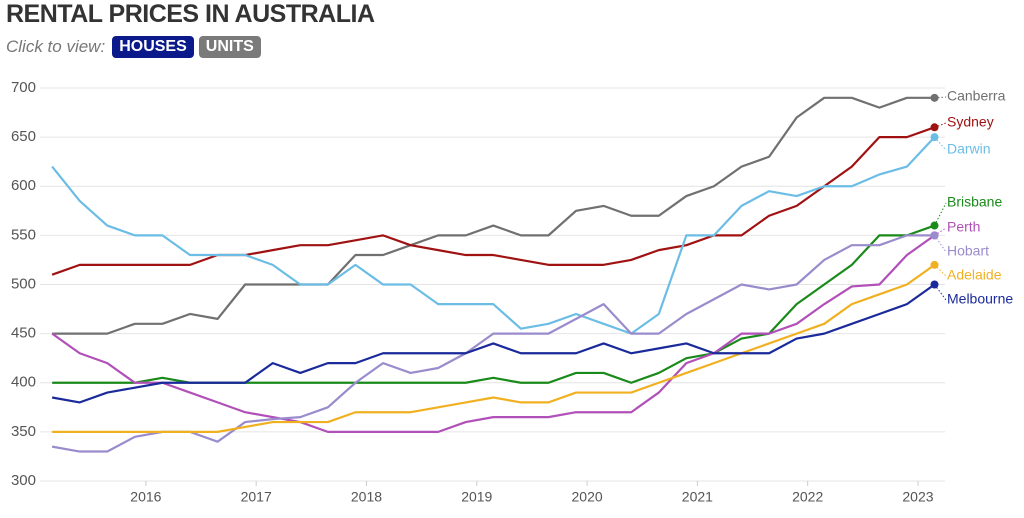 This screenshot has height=518, width=1024. Describe the element at coordinates (969, 149) in the screenshot. I see `series-label: Darwin` at that location.